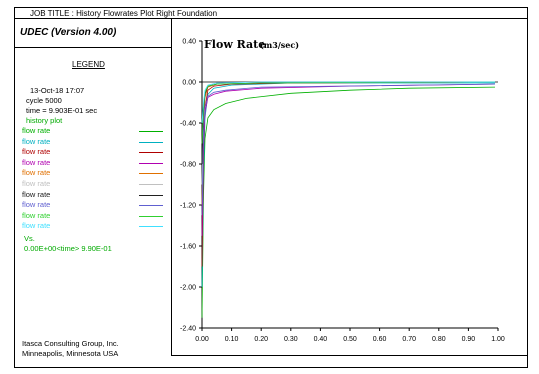 The image size is (539, 374). I want to click on x-tick-label: 0.00, so click(202, 339).